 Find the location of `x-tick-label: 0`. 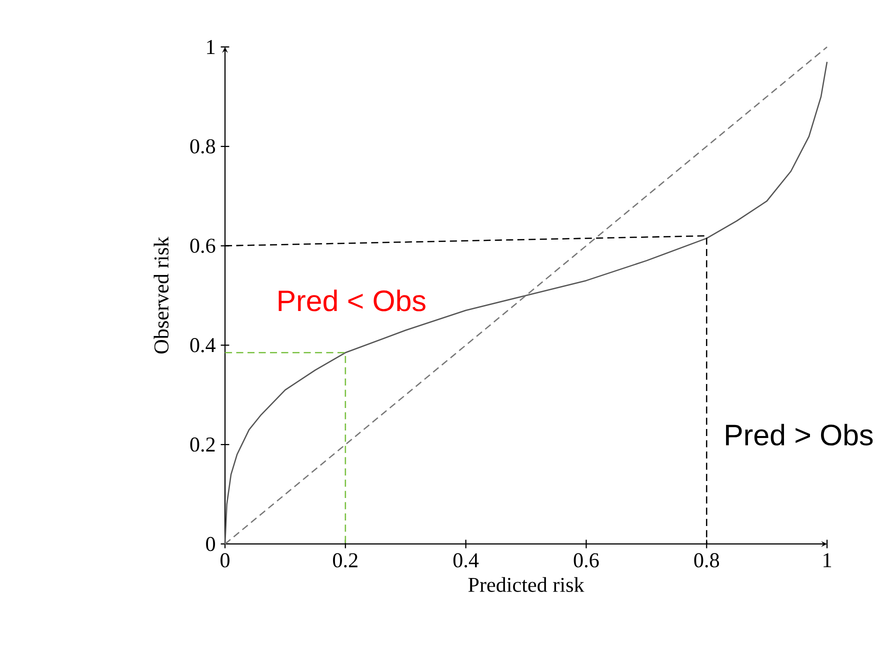

x-tick-label: 0 is located at coordinates (225, 560).